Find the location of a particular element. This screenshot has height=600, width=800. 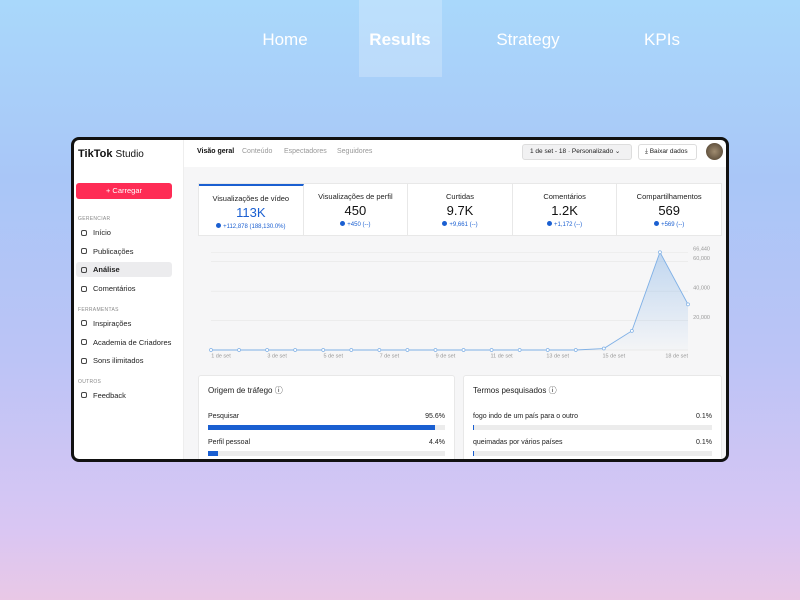

sidebar-label: Início is located at coordinates (102, 232).